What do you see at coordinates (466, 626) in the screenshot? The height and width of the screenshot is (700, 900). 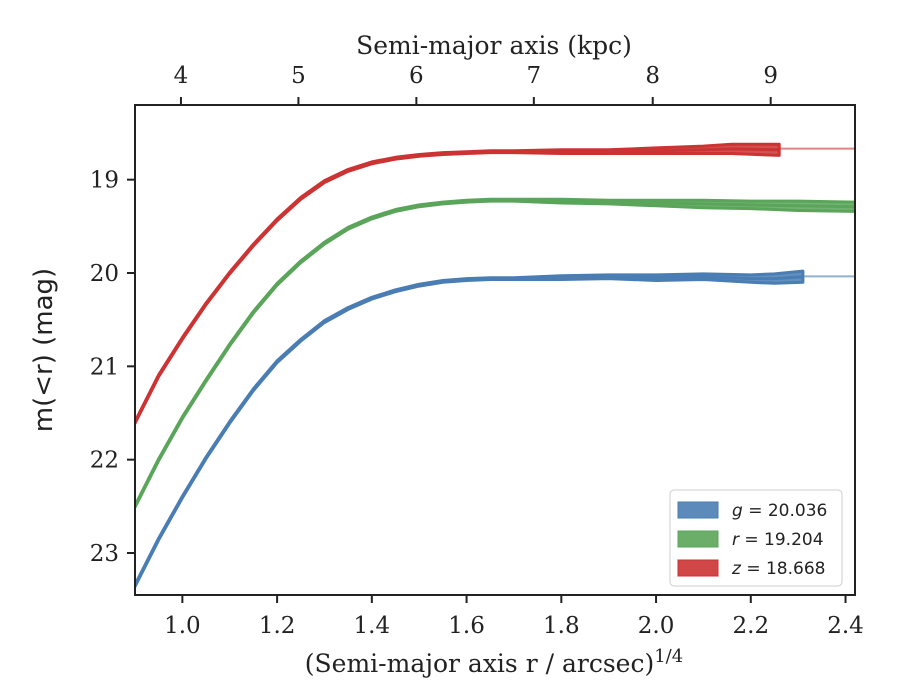 I see `x-tick-label-1.6: 1.6` at bounding box center [466, 626].